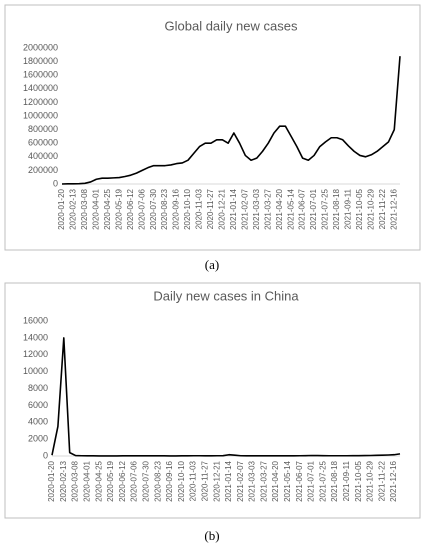  What do you see at coordinates (43, 170) in the screenshot?
I see `y-tick-label: 200000` at bounding box center [43, 170].